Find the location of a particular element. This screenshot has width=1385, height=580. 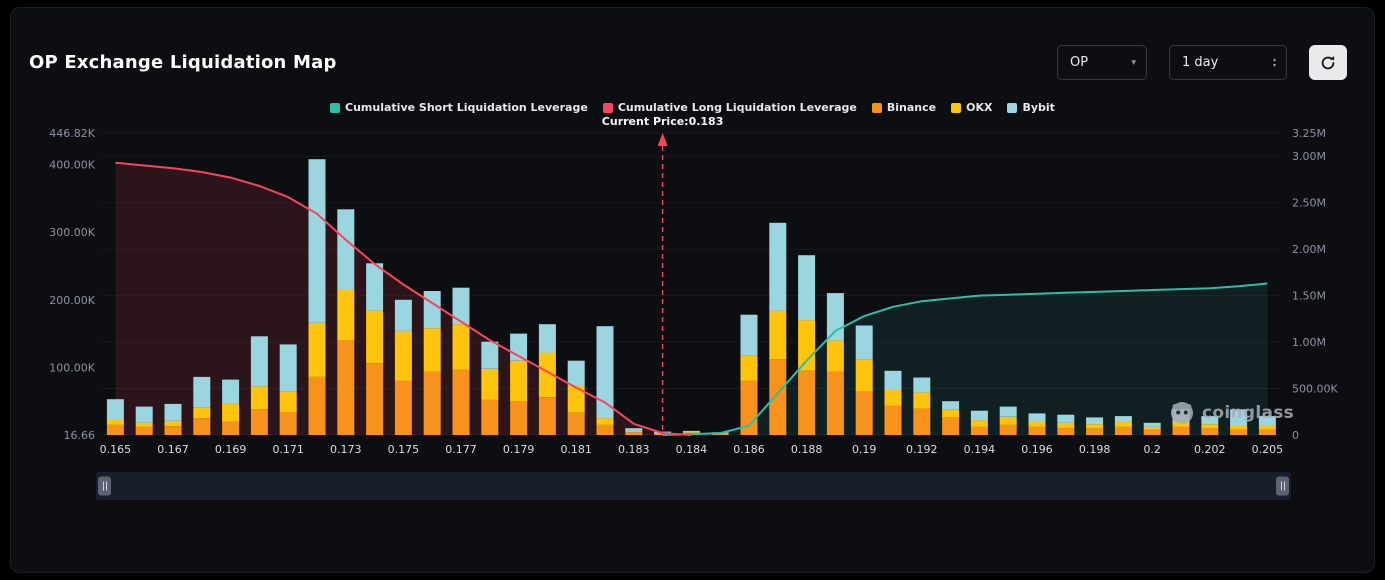

symbol-select: OP ▾ is located at coordinates (1102, 62).